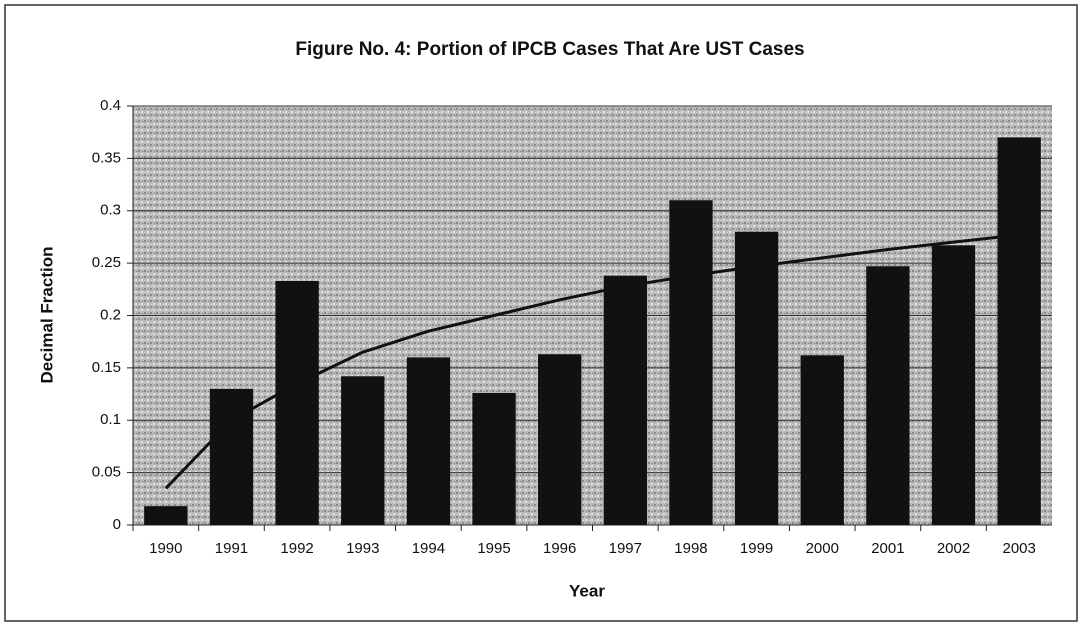 Image resolution: width=1082 pixels, height=629 pixels. I want to click on x-tick-label: 1998, so click(690, 548).